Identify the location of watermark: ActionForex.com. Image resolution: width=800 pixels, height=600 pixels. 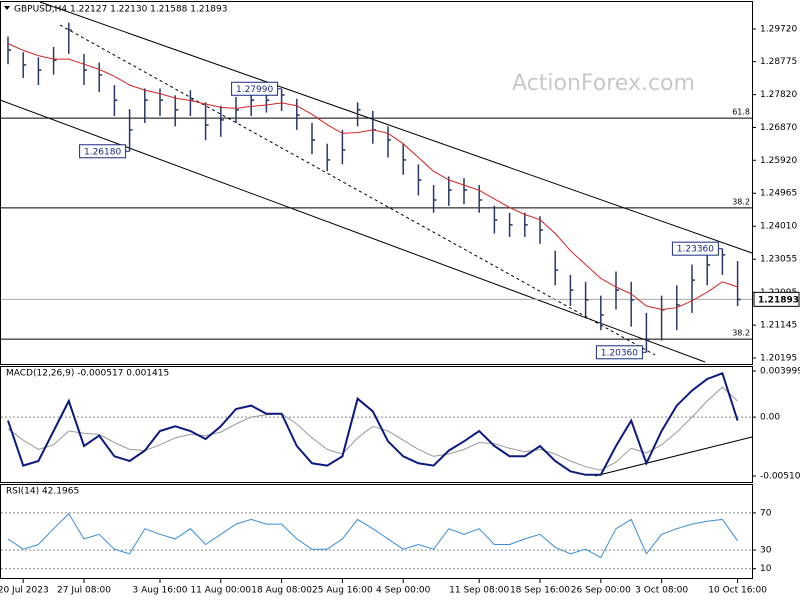
(603, 83).